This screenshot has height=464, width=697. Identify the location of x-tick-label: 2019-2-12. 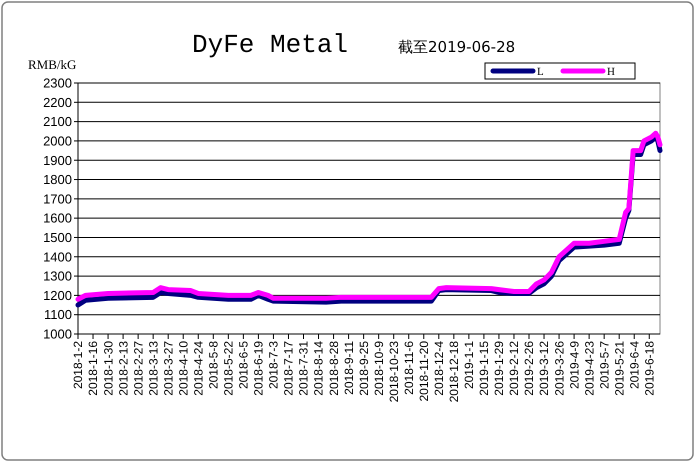
(514, 368).